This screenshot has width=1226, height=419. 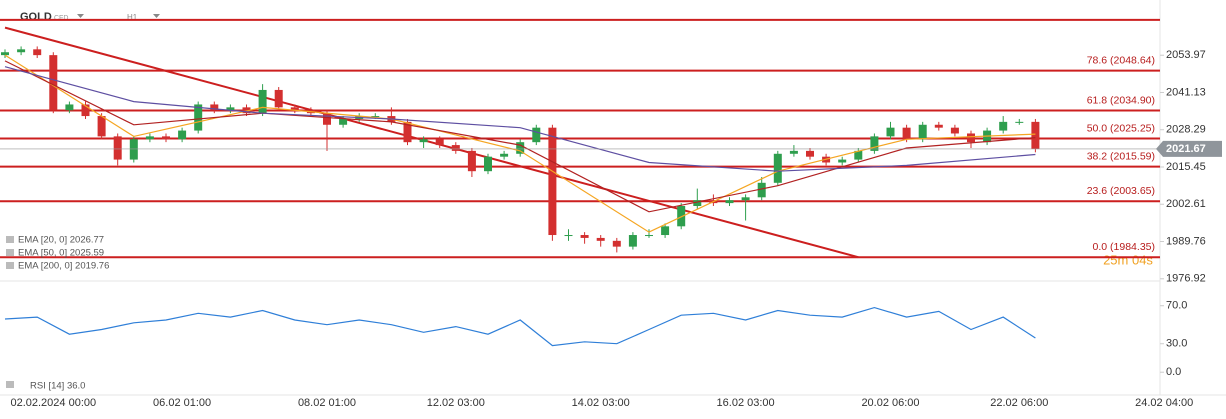 I want to click on x-tick-label: 02.02.2024 00:00, so click(x=53, y=403).